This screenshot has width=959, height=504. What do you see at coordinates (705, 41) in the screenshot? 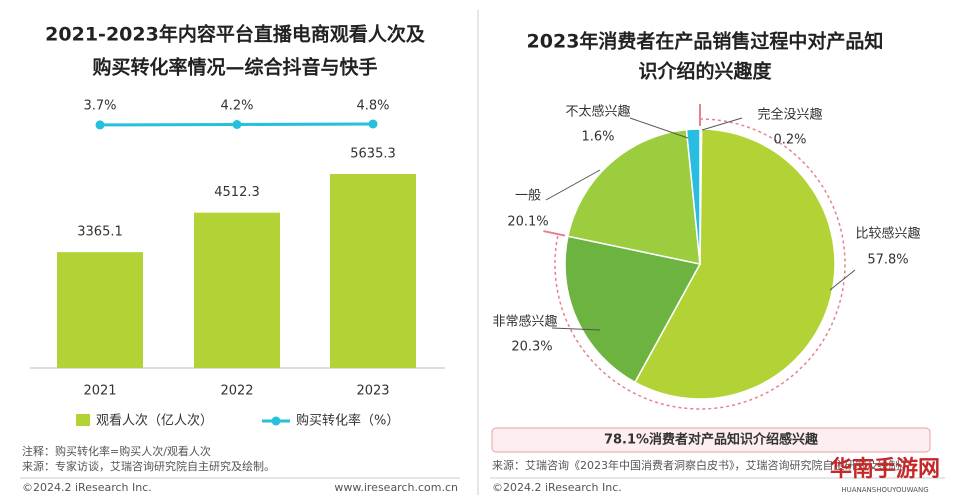
I see `chart-title: 2023年消费者在产品销售过程中对产品知` at bounding box center [705, 41].